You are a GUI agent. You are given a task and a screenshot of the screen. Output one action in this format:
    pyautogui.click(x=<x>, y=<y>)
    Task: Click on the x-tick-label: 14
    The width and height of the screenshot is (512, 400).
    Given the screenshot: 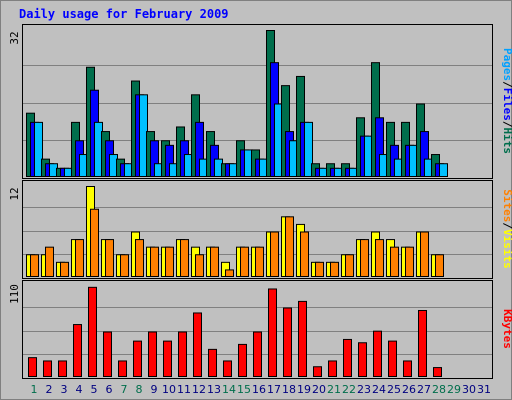 What is the action you would take?
    pyautogui.click(x=229, y=389)
    